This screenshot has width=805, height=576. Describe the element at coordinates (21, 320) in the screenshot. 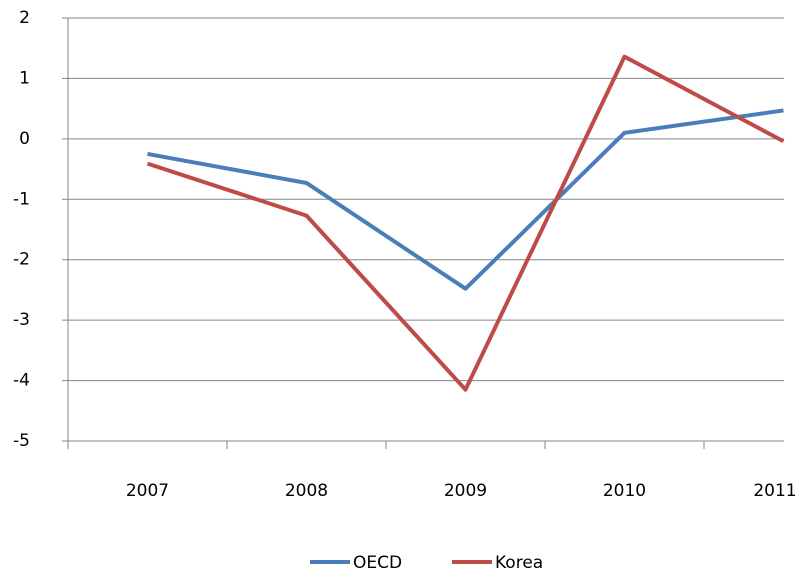

I see `y-tick-label: -3` at that location.